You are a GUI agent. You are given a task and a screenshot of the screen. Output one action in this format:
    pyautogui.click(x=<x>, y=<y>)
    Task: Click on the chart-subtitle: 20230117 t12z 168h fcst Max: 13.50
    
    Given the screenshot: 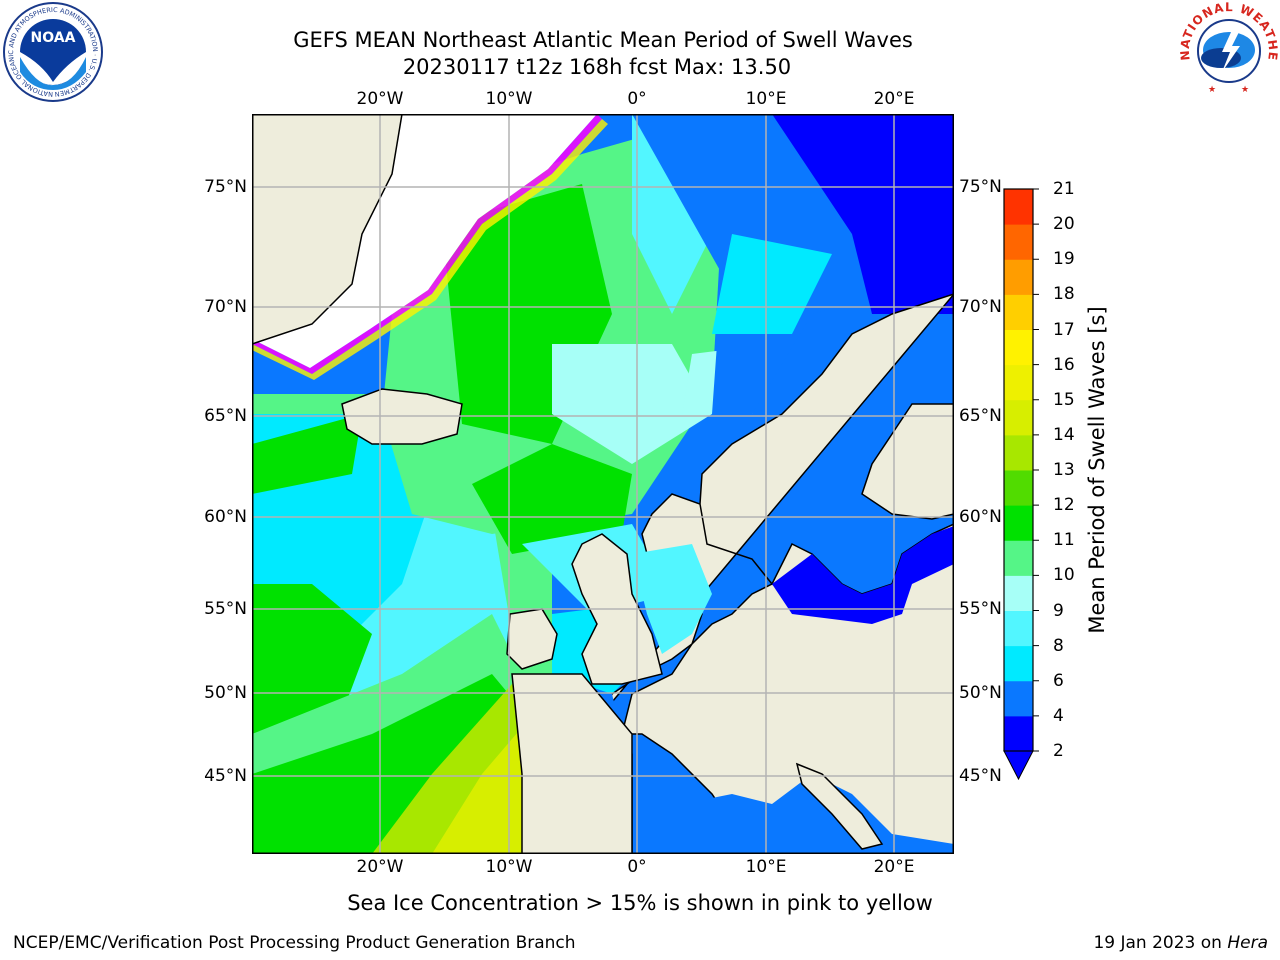 What is the action you would take?
    pyautogui.click(x=597, y=67)
    